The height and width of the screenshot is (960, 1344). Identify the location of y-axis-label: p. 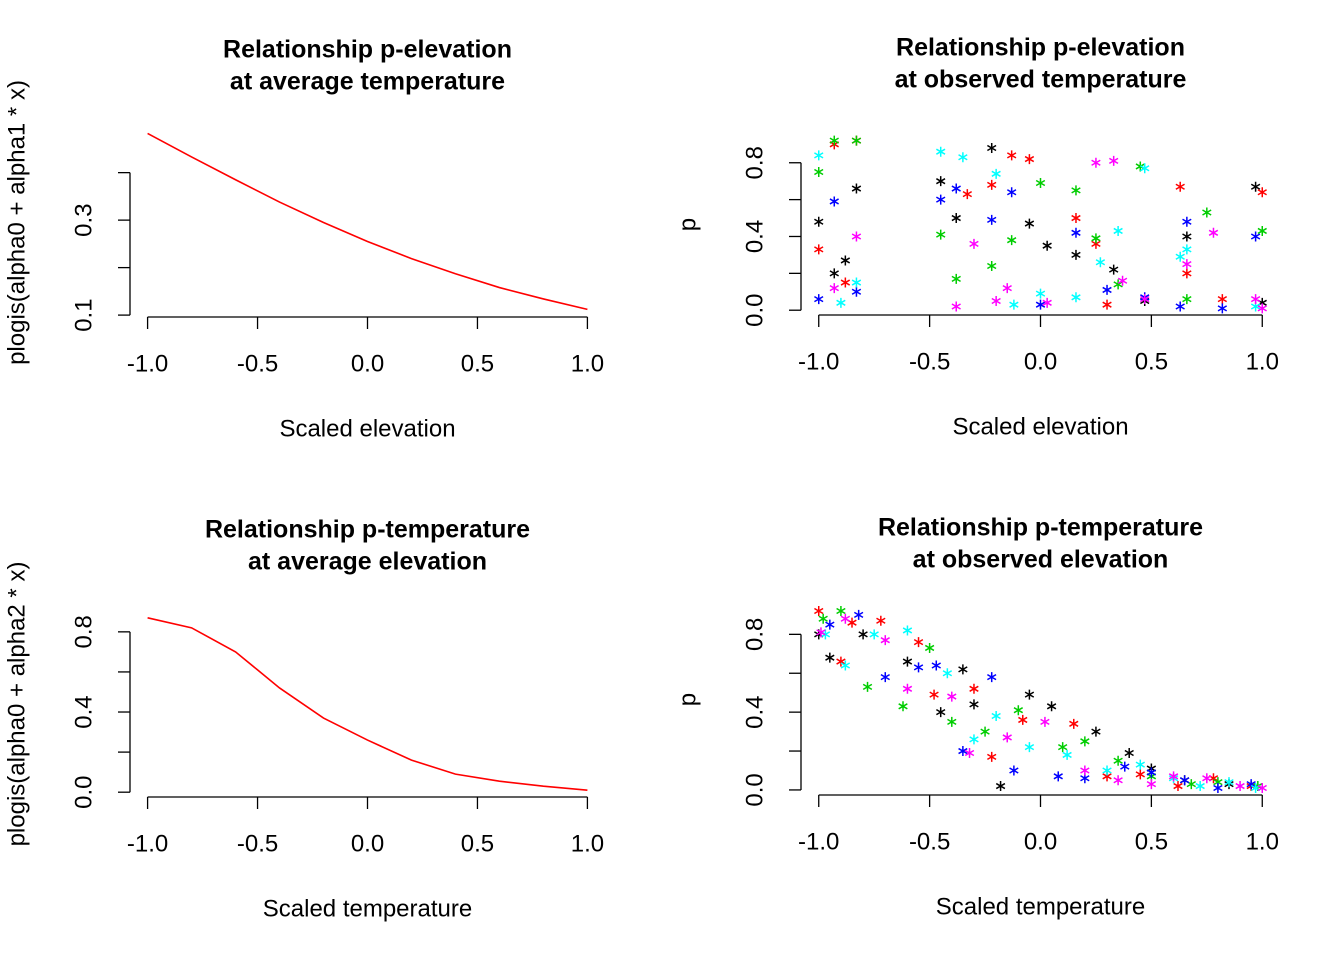
(687, 224).